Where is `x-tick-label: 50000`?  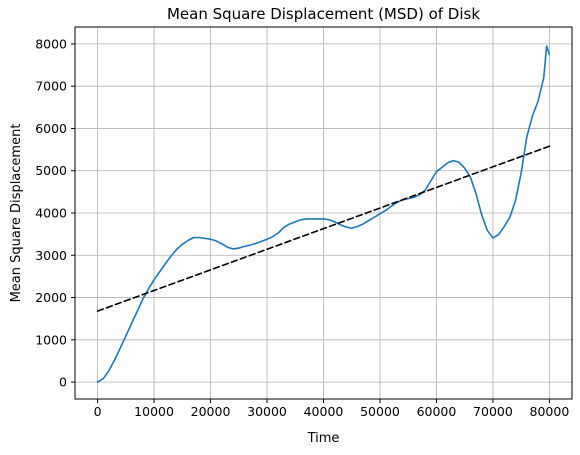 x-tick-label: 50000 is located at coordinates (380, 411).